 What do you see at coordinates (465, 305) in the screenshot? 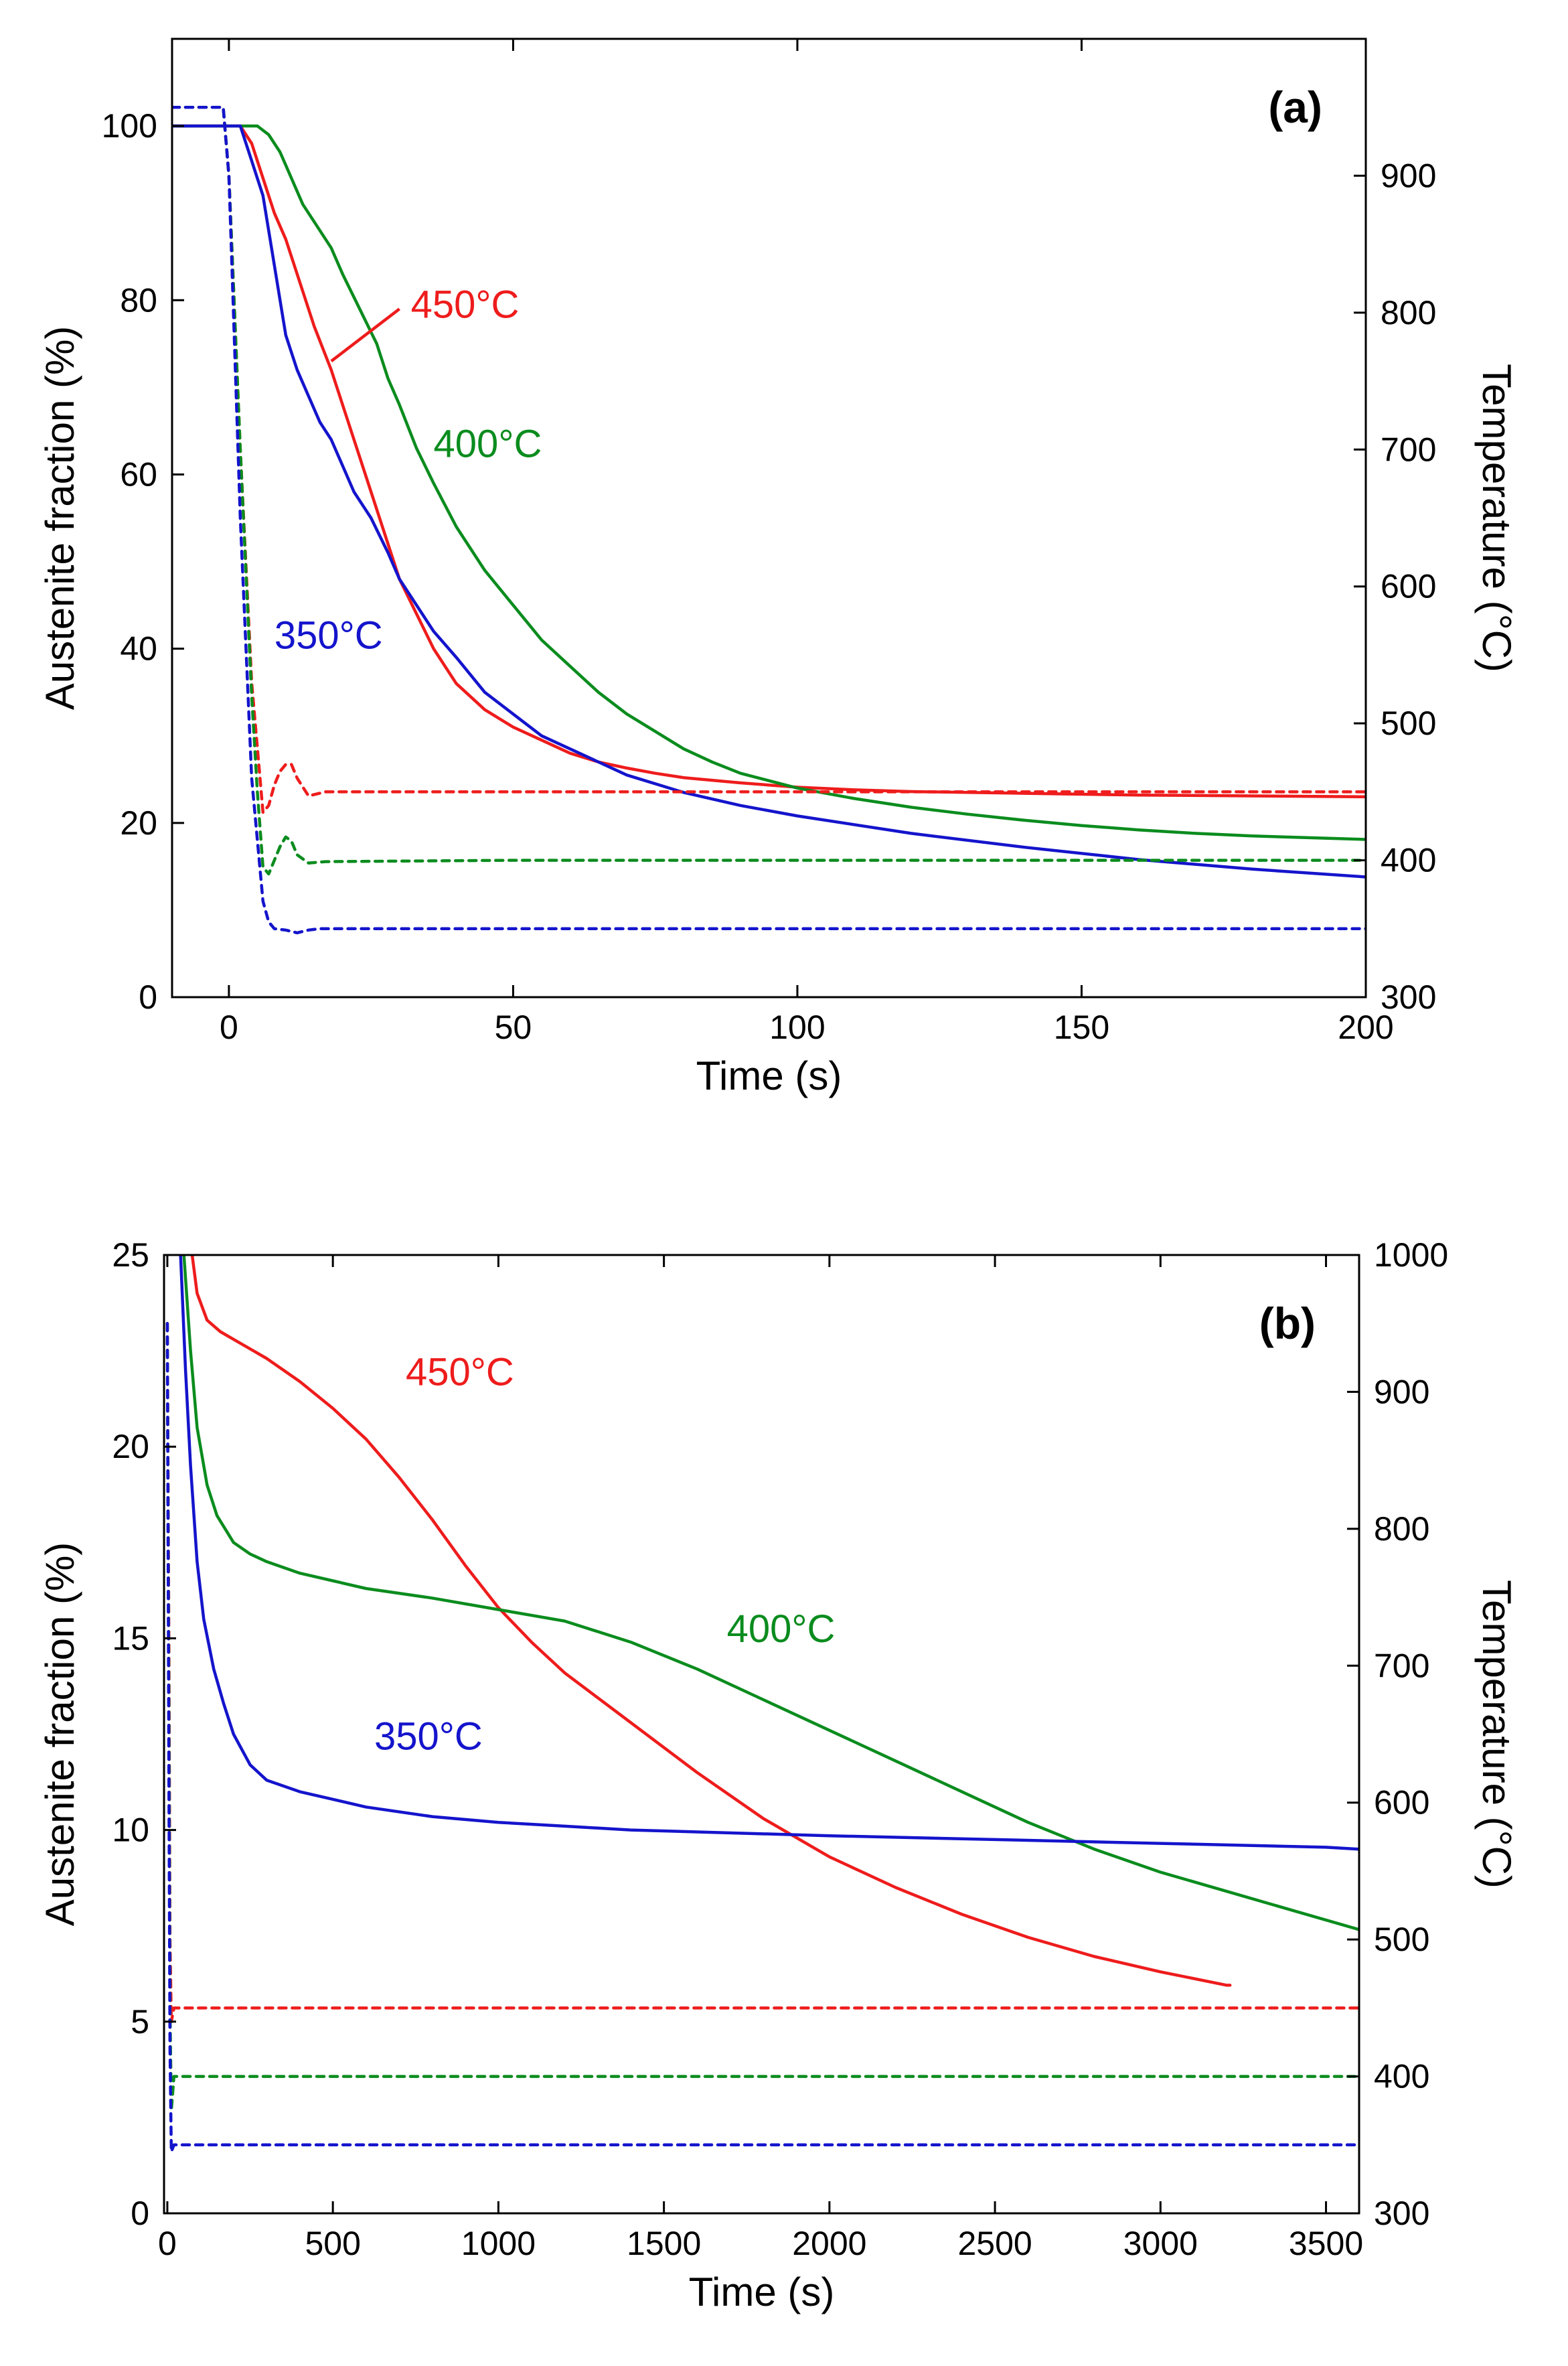
I see `panel-a-annotation-450c: 450°C` at bounding box center [465, 305].